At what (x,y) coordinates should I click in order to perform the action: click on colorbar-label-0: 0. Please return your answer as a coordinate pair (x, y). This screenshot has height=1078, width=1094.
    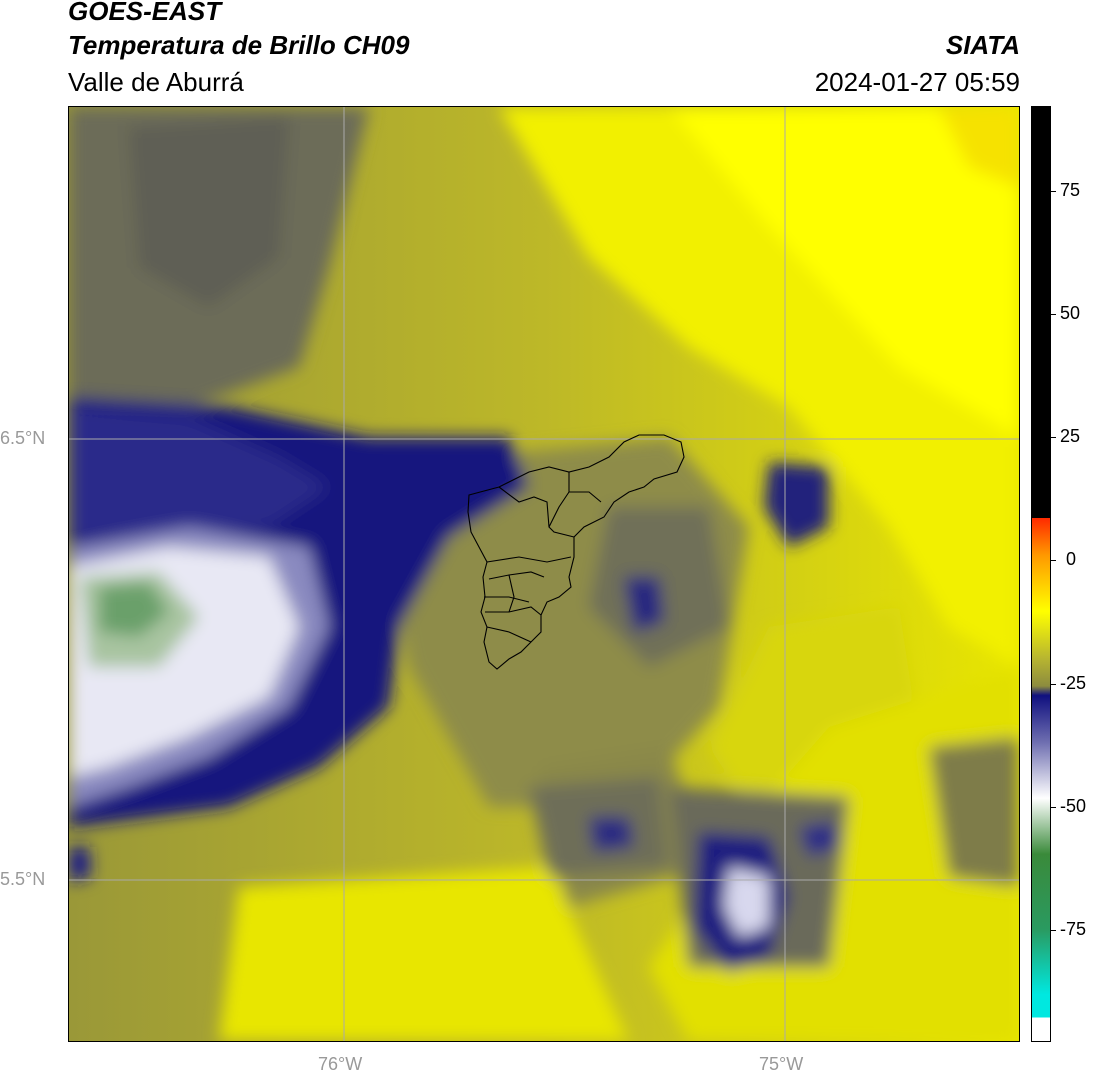
    Looking at the image, I should click on (1071, 559).